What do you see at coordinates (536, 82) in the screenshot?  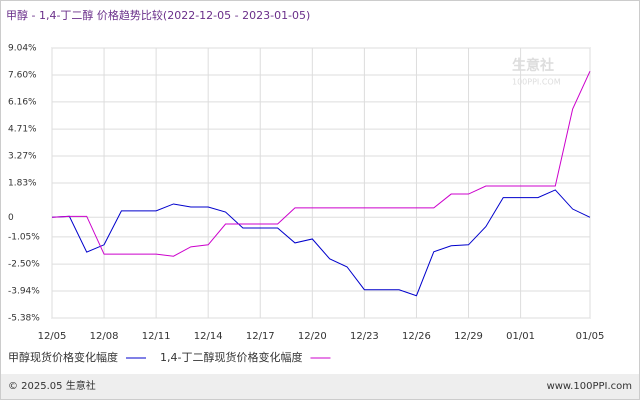 I see `watermark-site: 100PPI.COM` at bounding box center [536, 82].